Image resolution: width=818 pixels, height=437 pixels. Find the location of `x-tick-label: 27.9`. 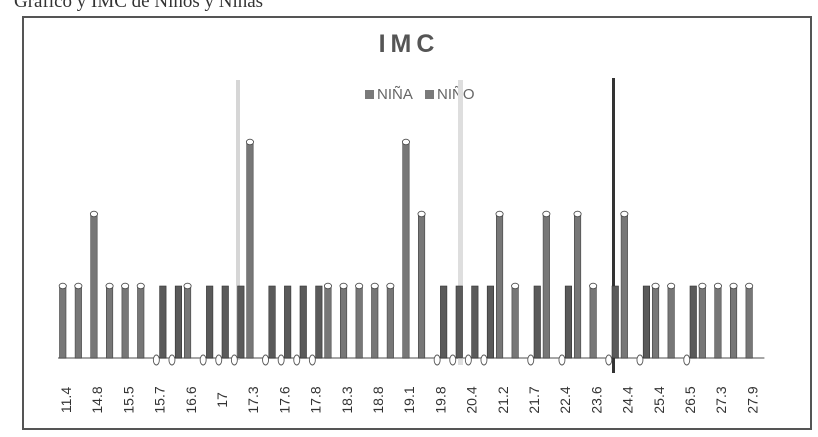

x-tick-label: 27.9 is located at coordinates (752, 399).